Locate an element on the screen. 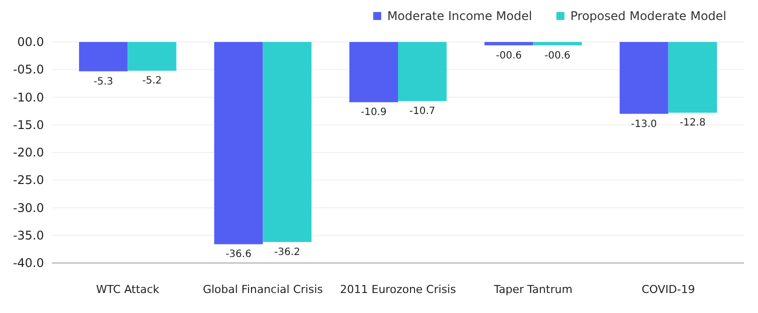 The image size is (758, 313). x-tick-label: Global Financial Crisis is located at coordinates (263, 289).